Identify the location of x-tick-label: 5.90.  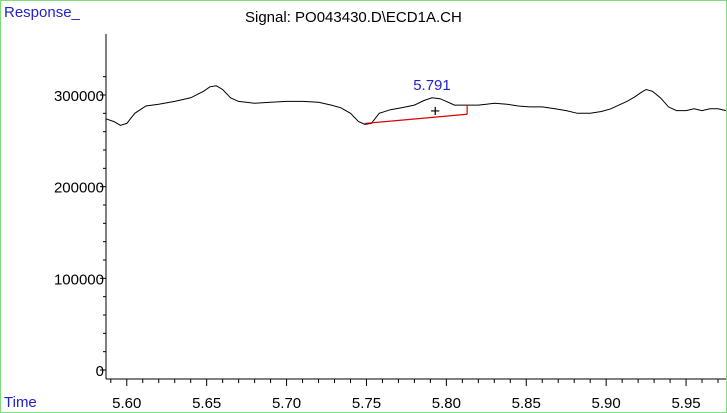
(606, 403).